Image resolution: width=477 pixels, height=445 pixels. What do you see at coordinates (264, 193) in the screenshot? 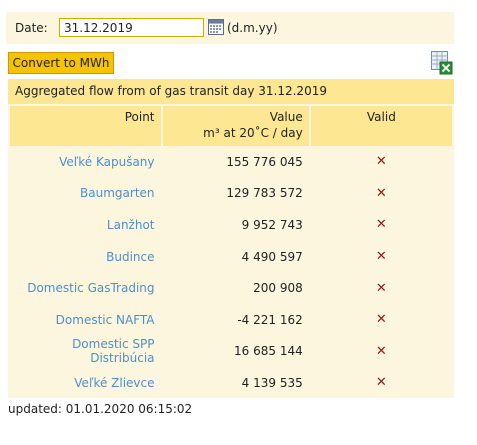
I see `flow-value: 129 783 572` at bounding box center [264, 193].